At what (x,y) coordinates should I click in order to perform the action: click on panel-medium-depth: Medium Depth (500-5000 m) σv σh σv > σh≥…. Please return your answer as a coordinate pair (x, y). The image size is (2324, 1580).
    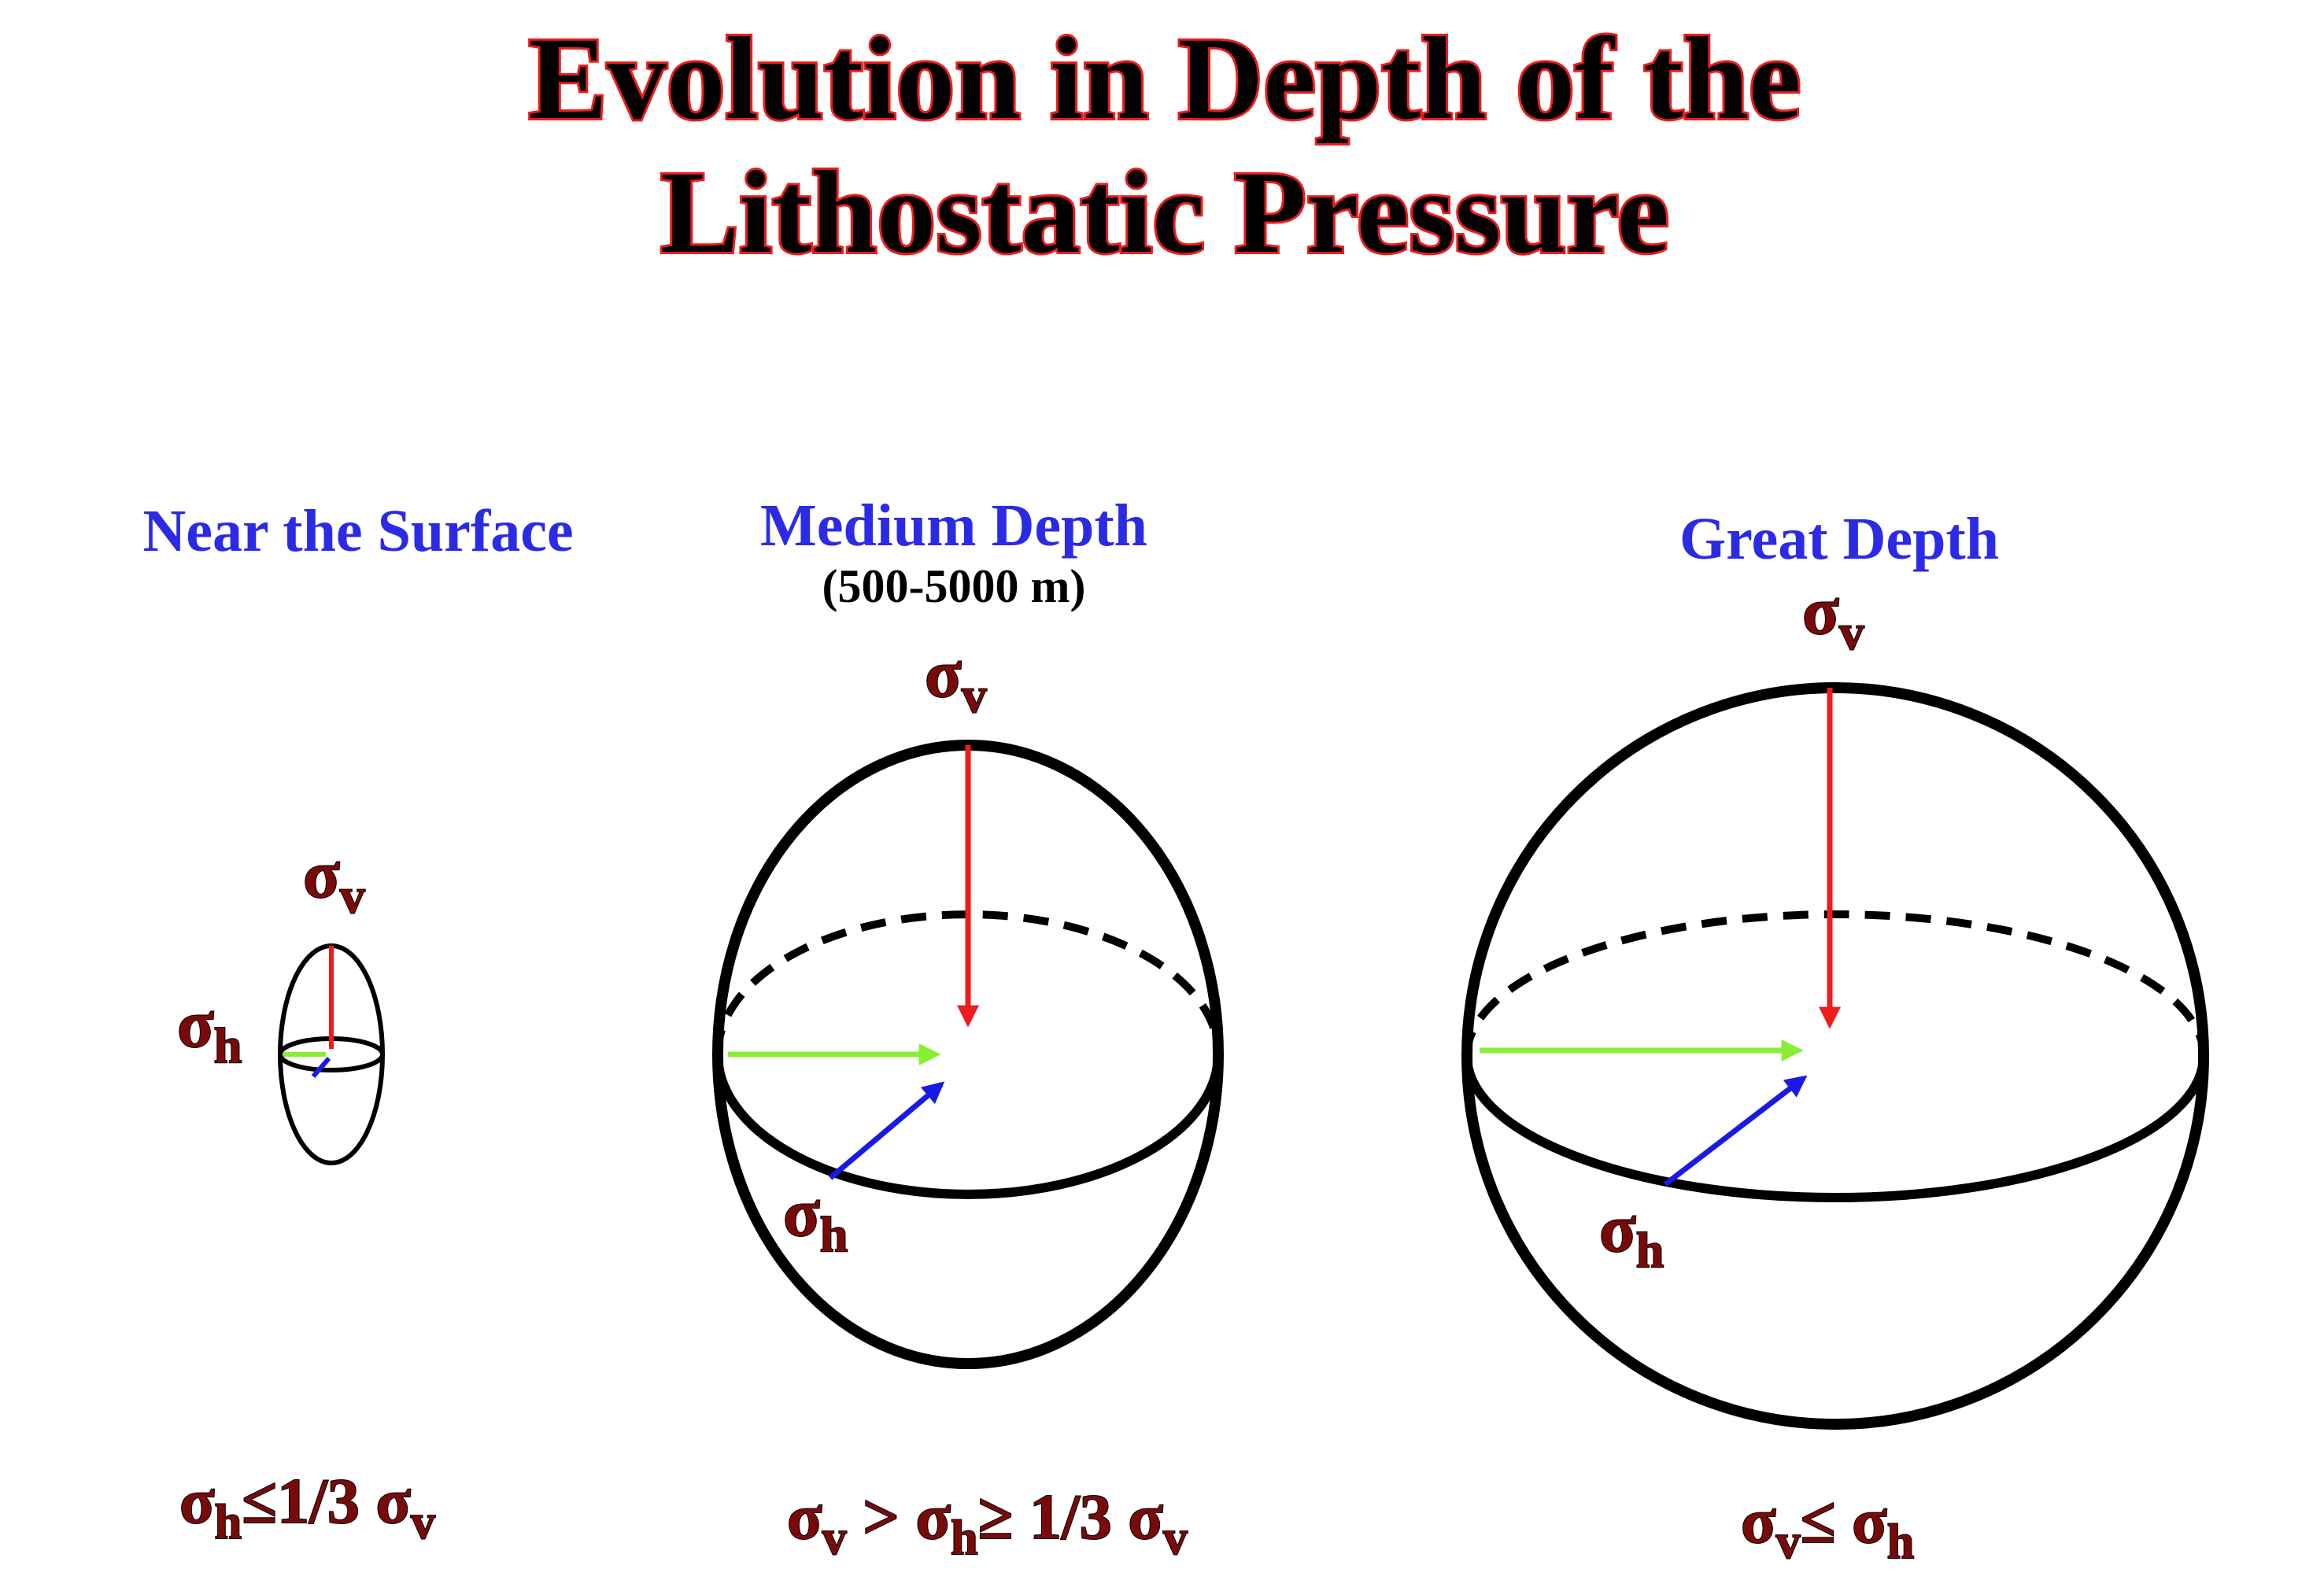
    Looking at the image, I should click on (968, 1029).